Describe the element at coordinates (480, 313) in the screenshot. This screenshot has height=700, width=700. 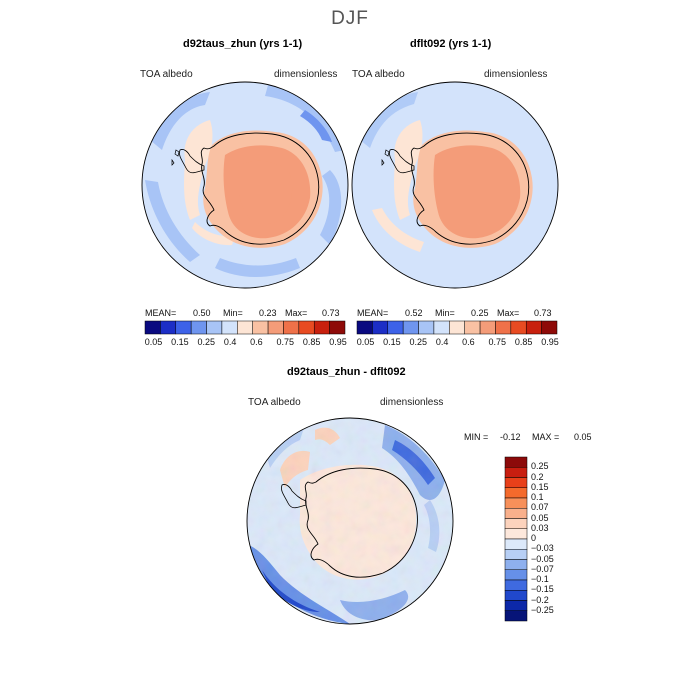
I see `panel2-min-value: 0.25` at that location.